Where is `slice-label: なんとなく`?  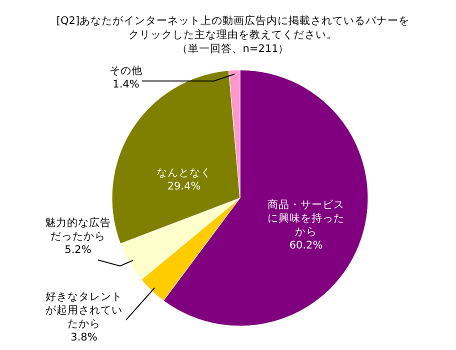
slice-label: なんとなく is located at coordinates (184, 173).